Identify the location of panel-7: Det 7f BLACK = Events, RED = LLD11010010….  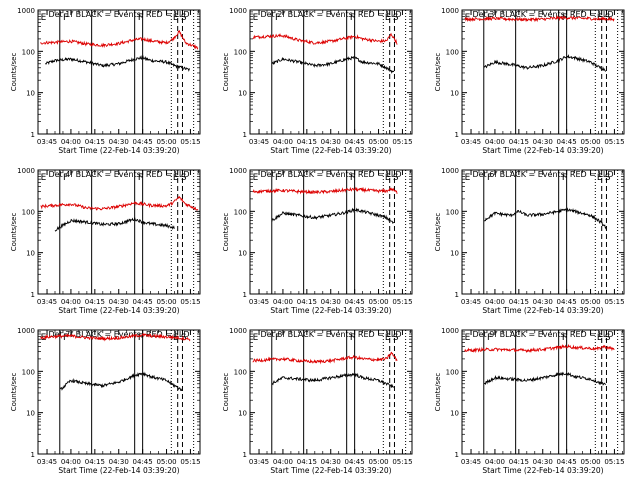
(105, 401).